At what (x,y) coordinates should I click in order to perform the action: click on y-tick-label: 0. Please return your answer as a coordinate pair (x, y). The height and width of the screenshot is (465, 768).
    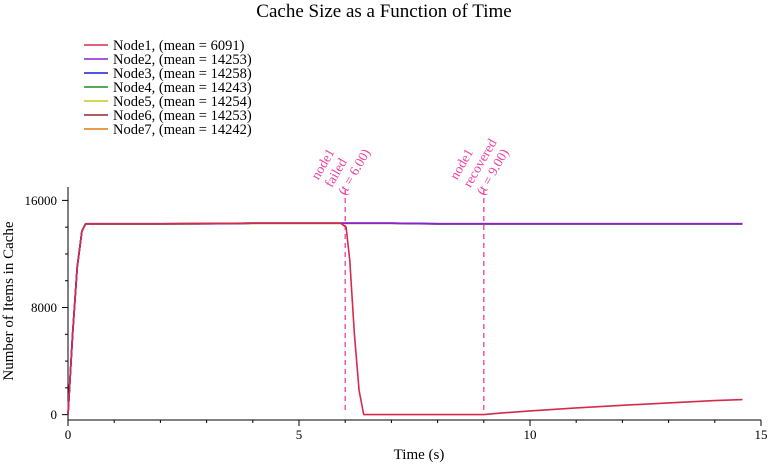
    Looking at the image, I should click on (54, 414).